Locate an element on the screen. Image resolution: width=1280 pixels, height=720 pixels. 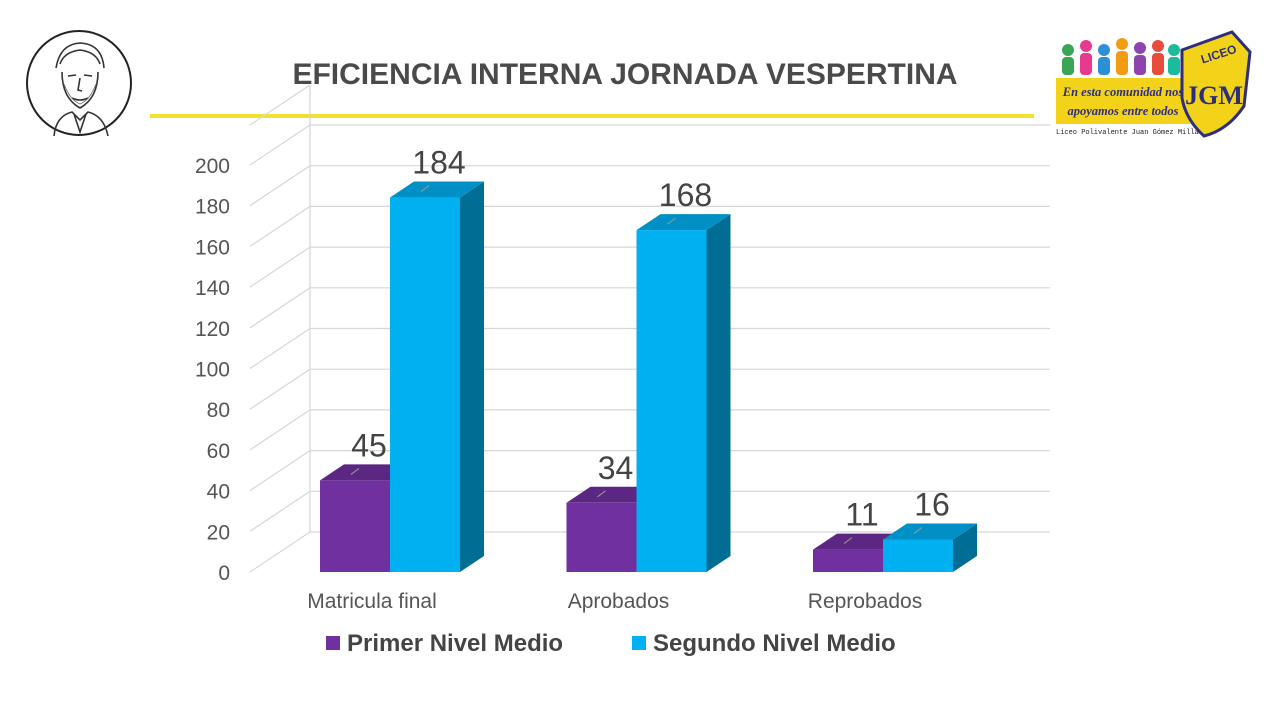
y-tick-label: 120 is located at coordinates (212, 329).